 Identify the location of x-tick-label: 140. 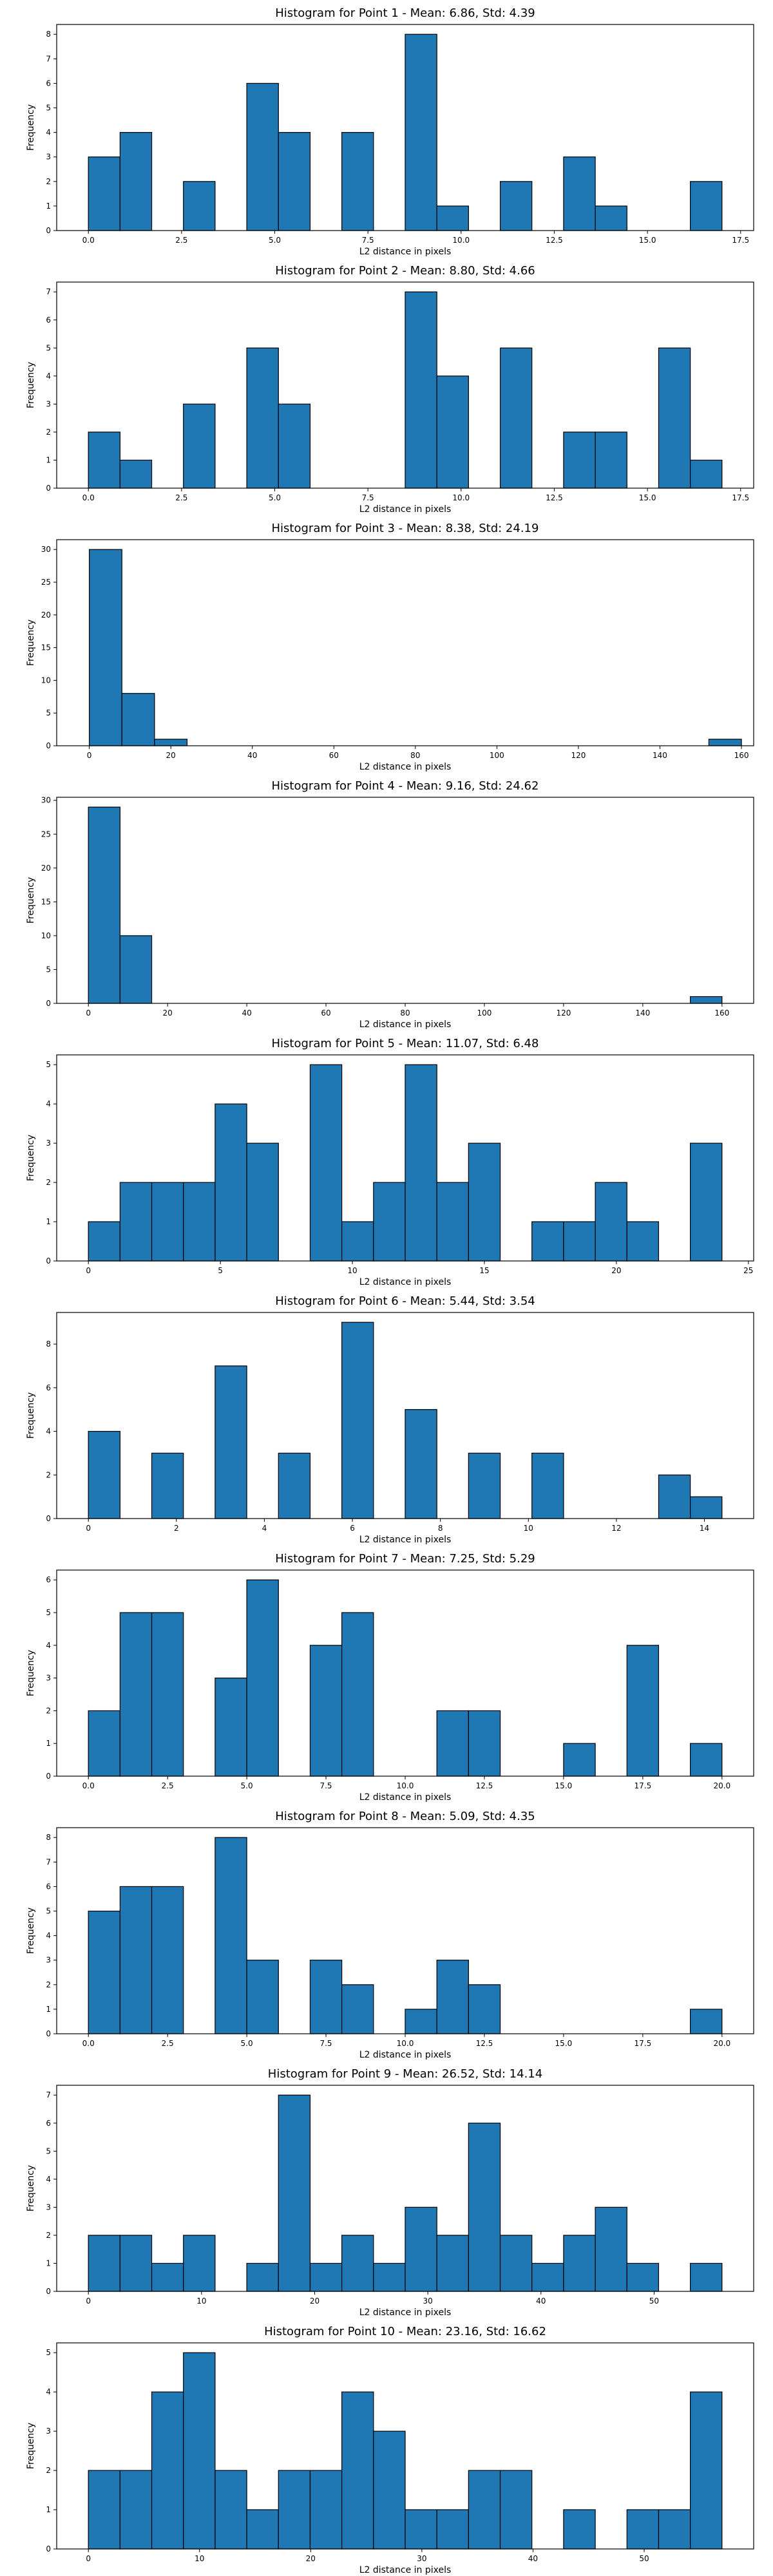
(642, 1013).